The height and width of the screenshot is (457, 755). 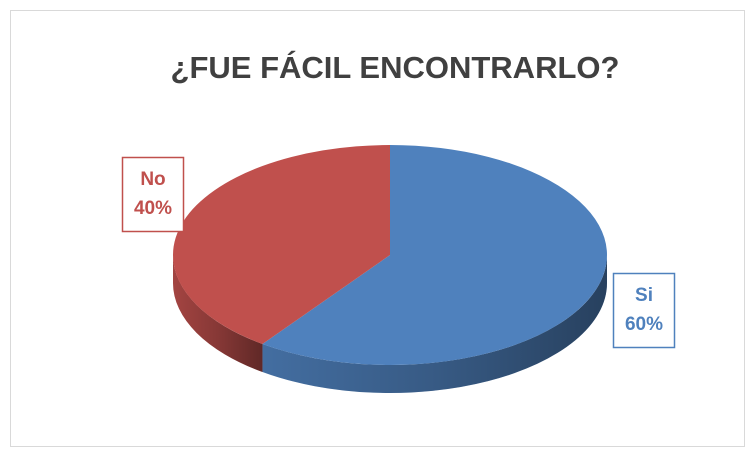 I want to click on data-label-value: 40%, so click(x=153, y=208).